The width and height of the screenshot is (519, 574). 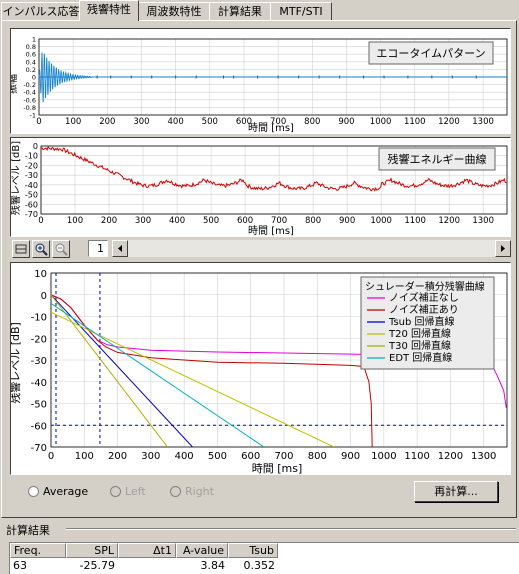 I want to click on radio-average: Average, so click(x=58, y=492).